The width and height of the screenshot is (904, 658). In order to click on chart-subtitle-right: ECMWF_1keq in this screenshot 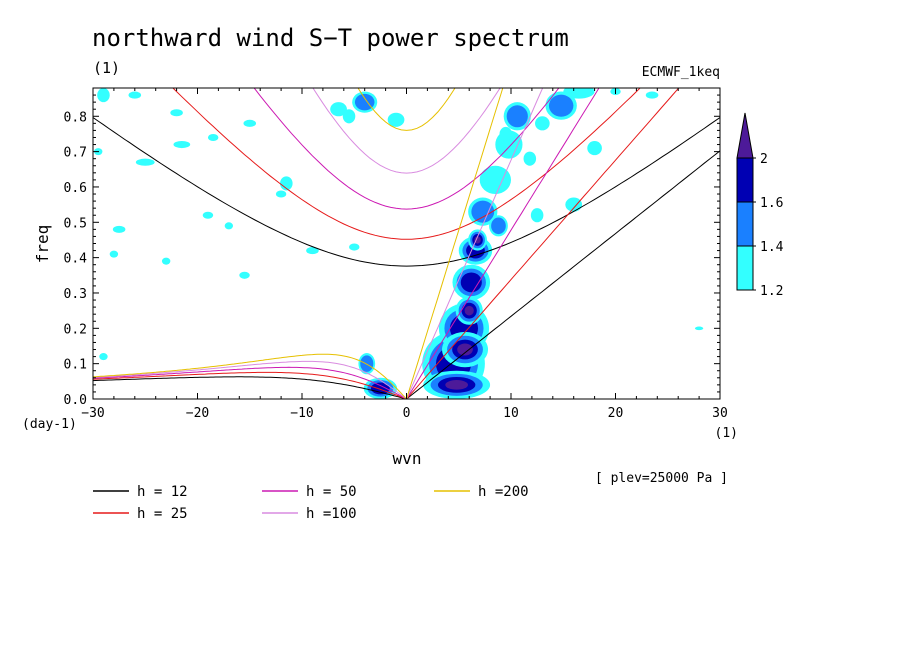, I will do `click(681, 72)`.